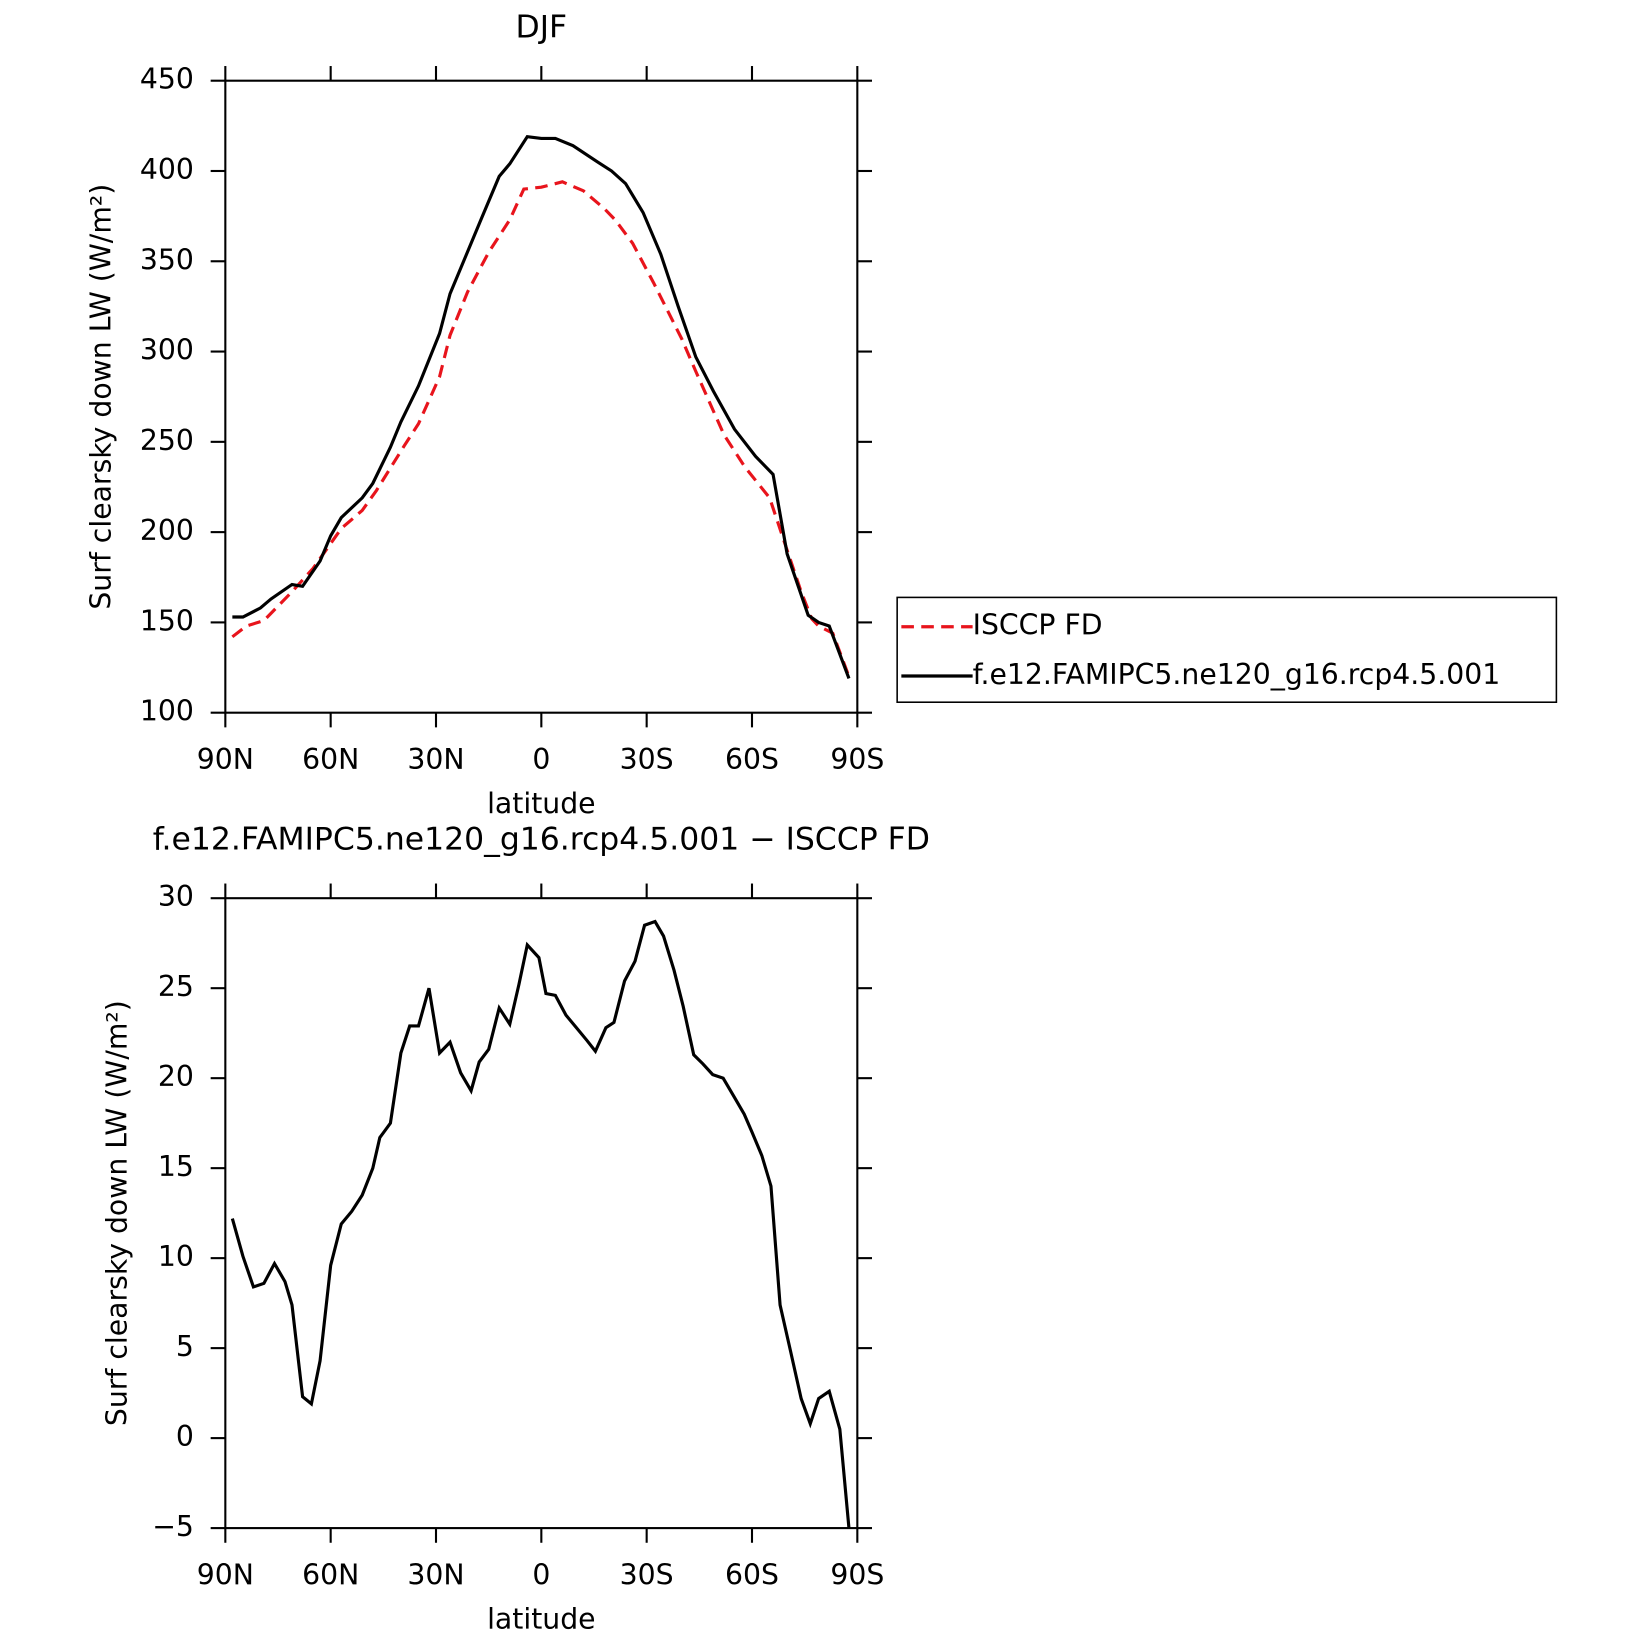  What do you see at coordinates (1227, 649) in the screenshot?
I see `legend-box` at bounding box center [1227, 649].